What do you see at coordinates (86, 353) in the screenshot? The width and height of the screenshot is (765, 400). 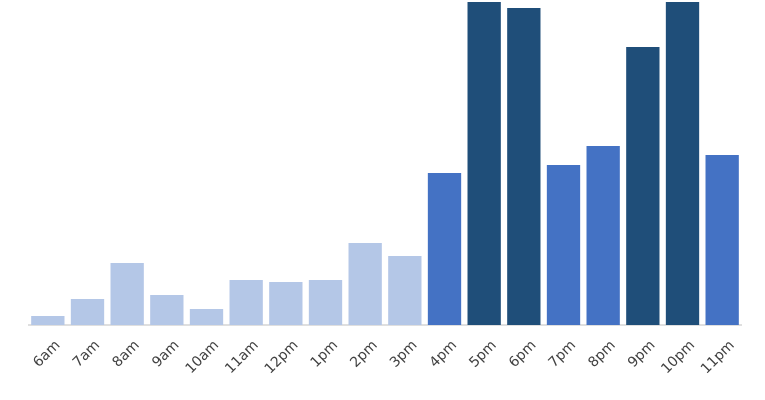 I see `x-tick-label: 7am` at bounding box center [86, 353].